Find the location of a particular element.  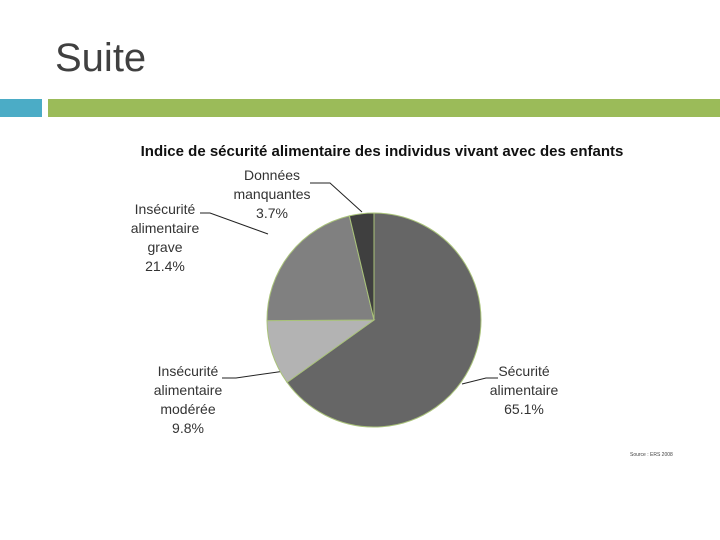

accent-bar-teal is located at coordinates (21, 108).